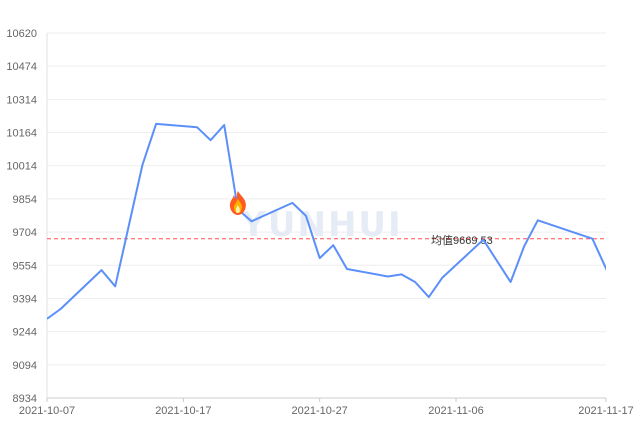 The height and width of the screenshot is (423, 641). Describe the element at coordinates (25, 399) in the screenshot. I see `y-tick-label: 8934` at that location.